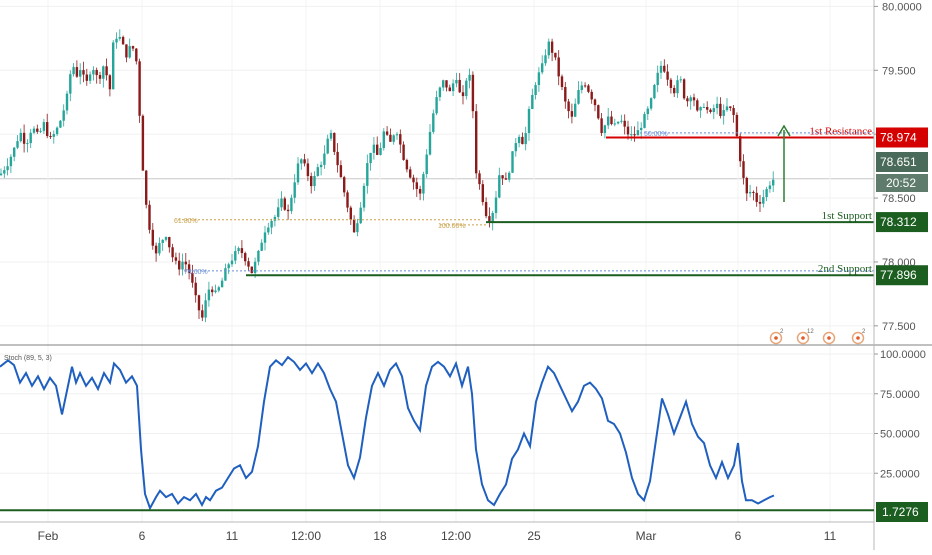 Image resolution: width=932 pixels, height=555 pixels. I want to click on event-icon-dot, so click(858, 338).